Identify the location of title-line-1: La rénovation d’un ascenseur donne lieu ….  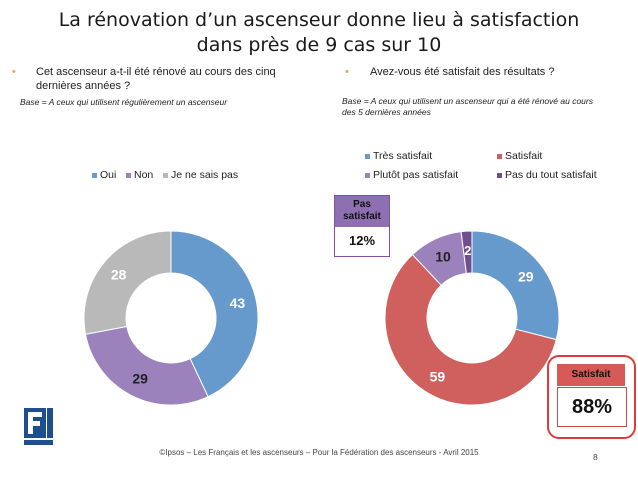
(319, 20).